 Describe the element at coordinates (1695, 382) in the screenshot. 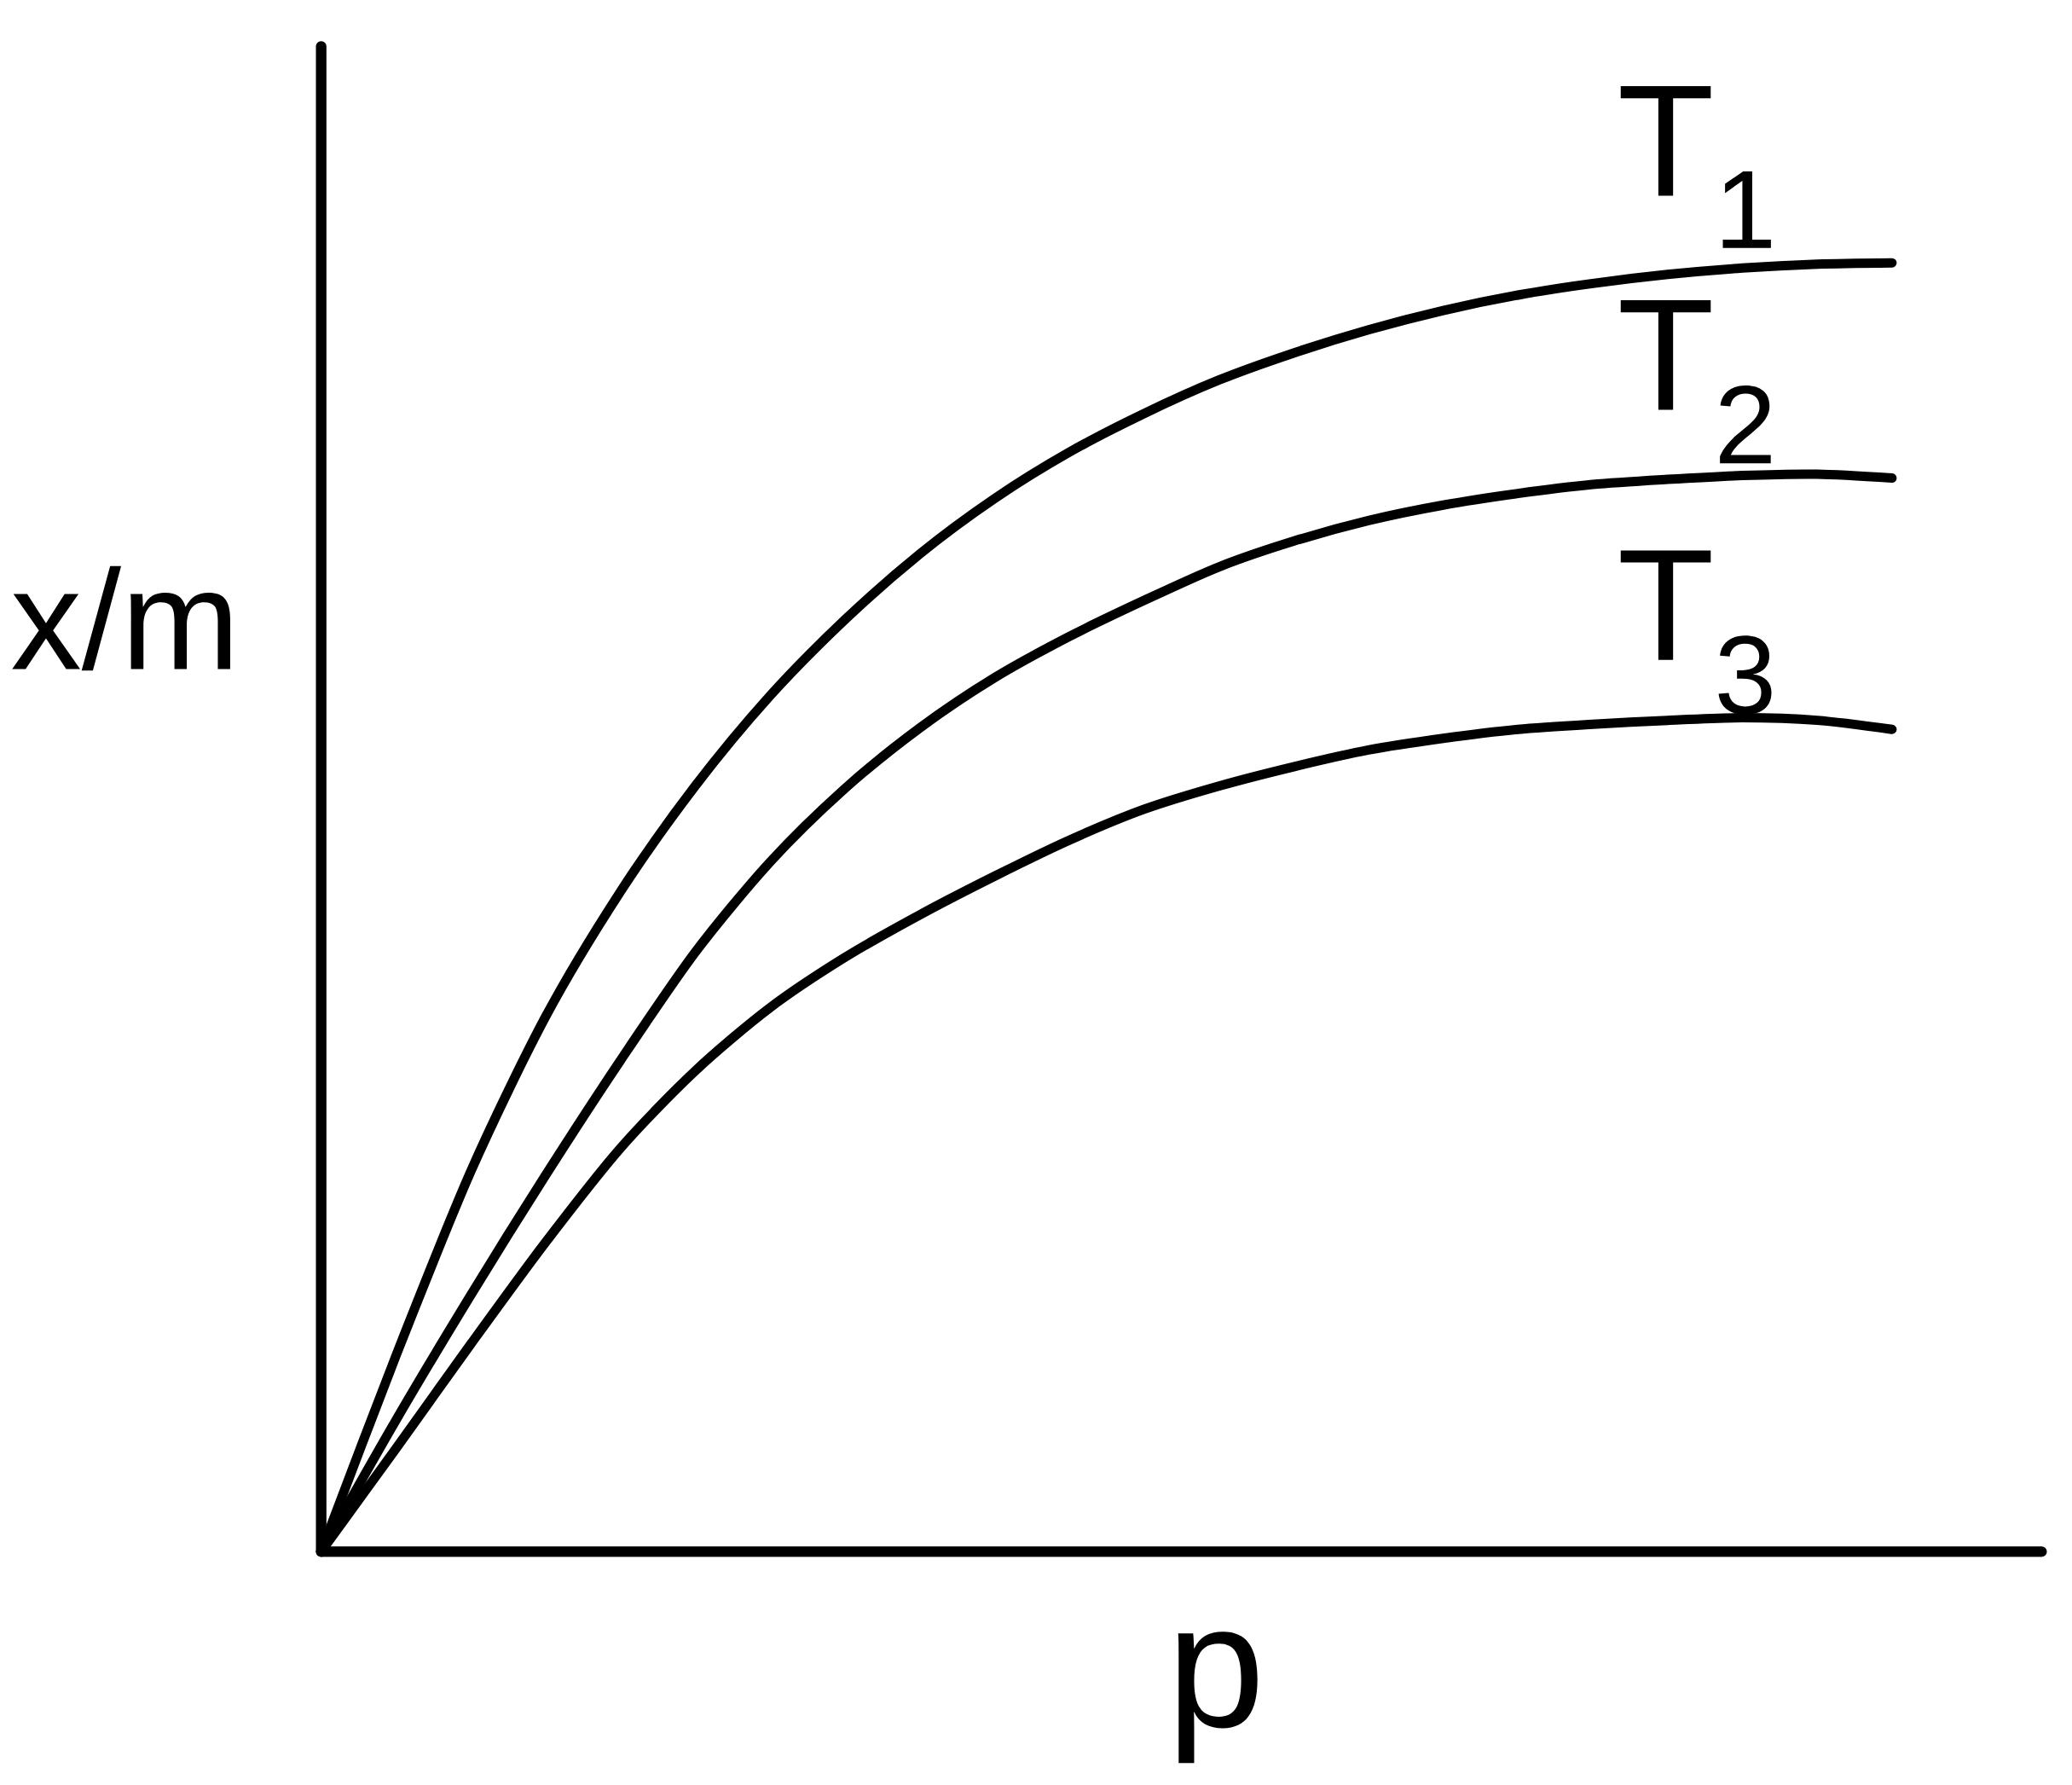

I see `series-label: T$_{2}$` at that location.